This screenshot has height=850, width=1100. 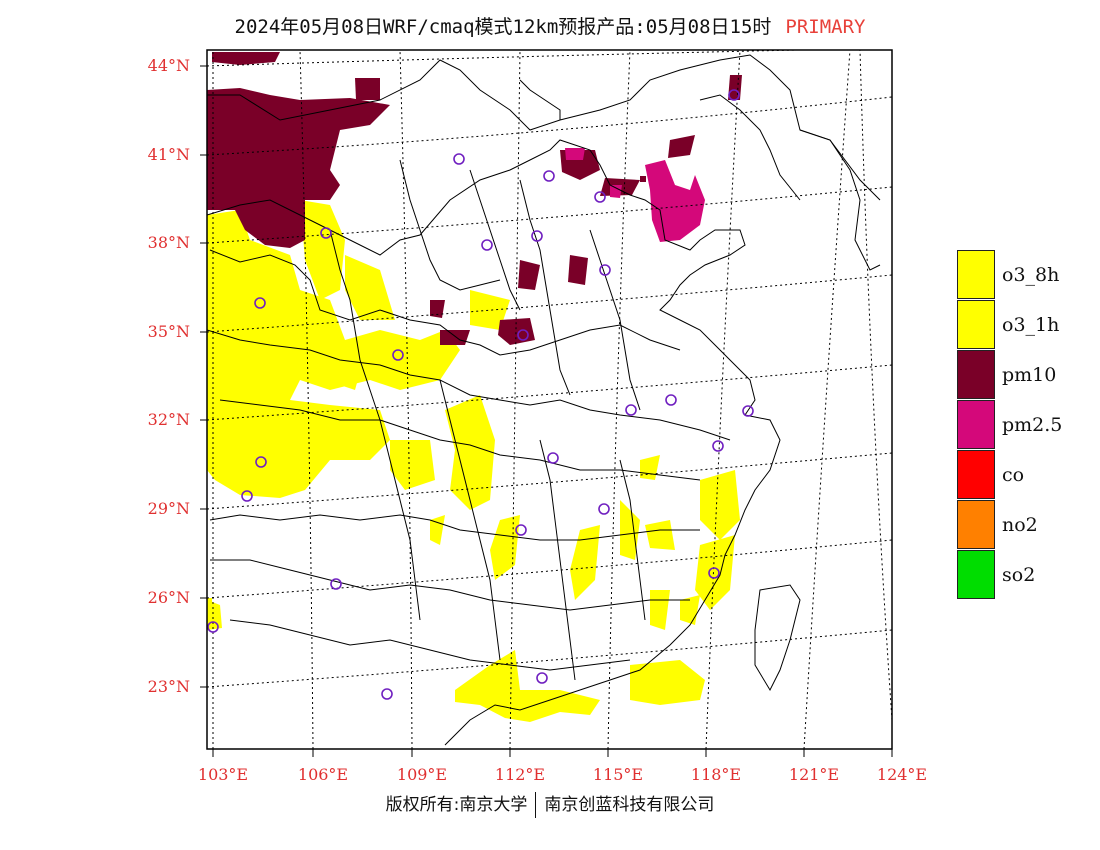 I want to click on lon-label-118: 118°E, so click(x=716, y=774).